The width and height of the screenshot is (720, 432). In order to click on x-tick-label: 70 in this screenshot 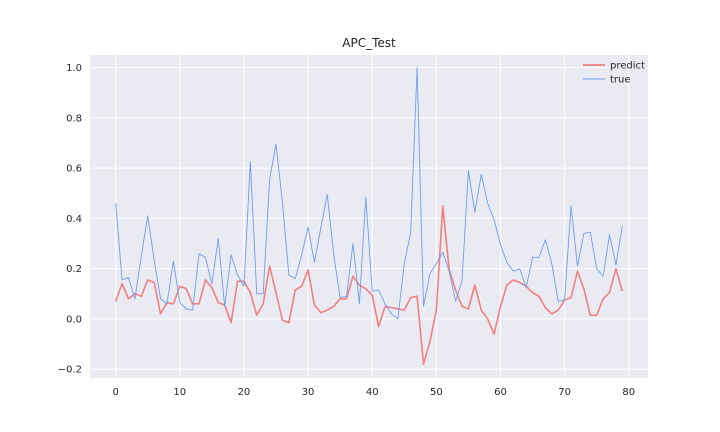, I will do `click(564, 392)`.